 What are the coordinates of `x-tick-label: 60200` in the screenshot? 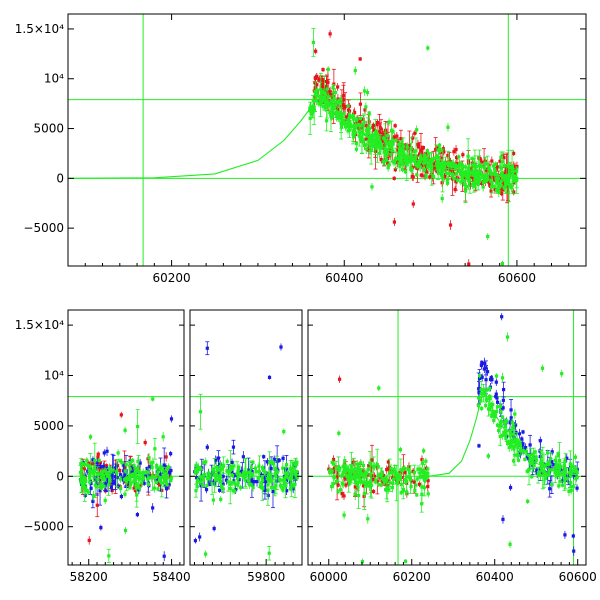 It's located at (172, 278).